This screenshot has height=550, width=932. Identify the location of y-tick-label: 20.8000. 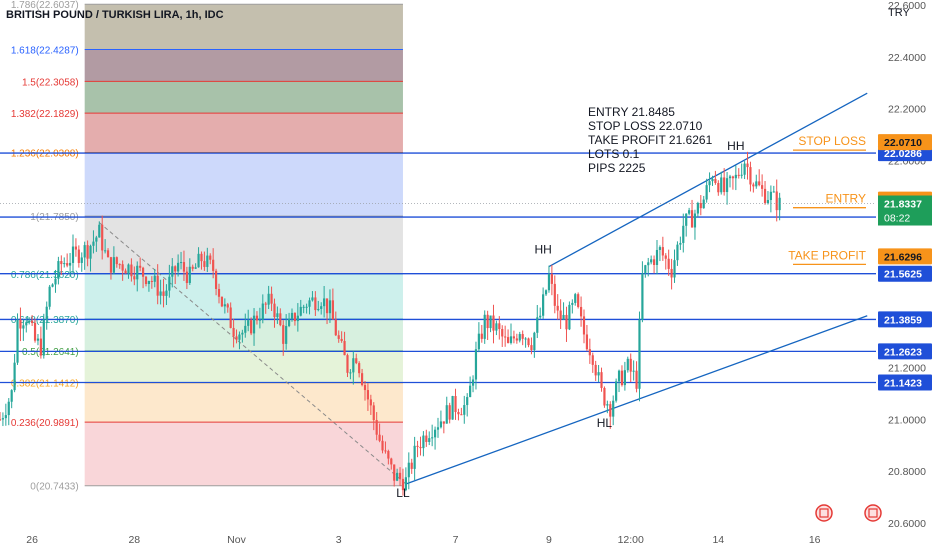
(907, 472).